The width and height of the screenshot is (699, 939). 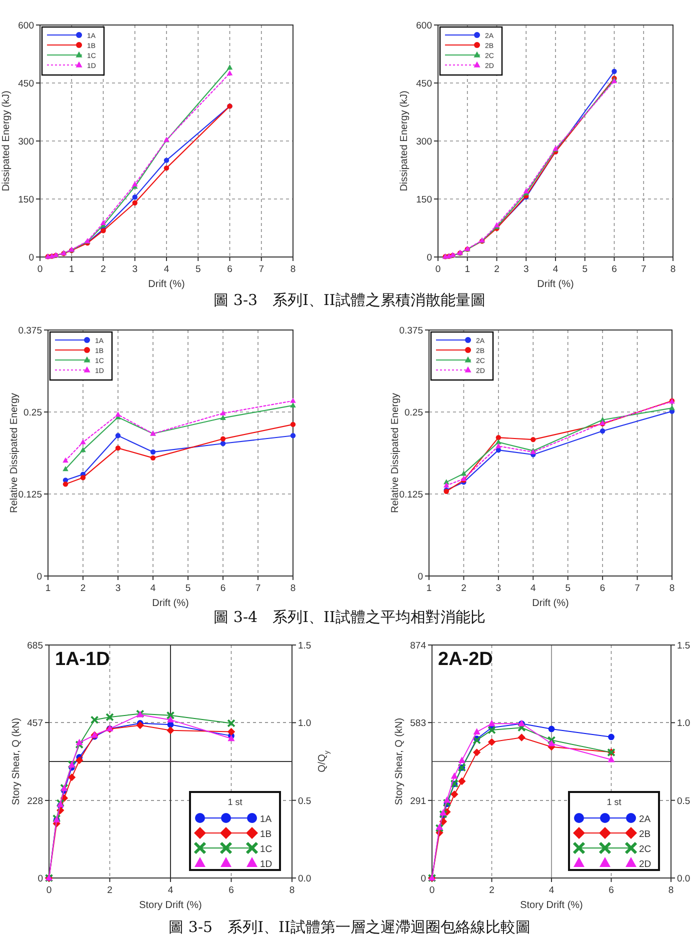 What do you see at coordinates (349, 927) in the screenshot?
I see `caption: 圖 3-5 系列I、II試體第一層之遲滯迴圈包絡線比較圖` at bounding box center [349, 927].